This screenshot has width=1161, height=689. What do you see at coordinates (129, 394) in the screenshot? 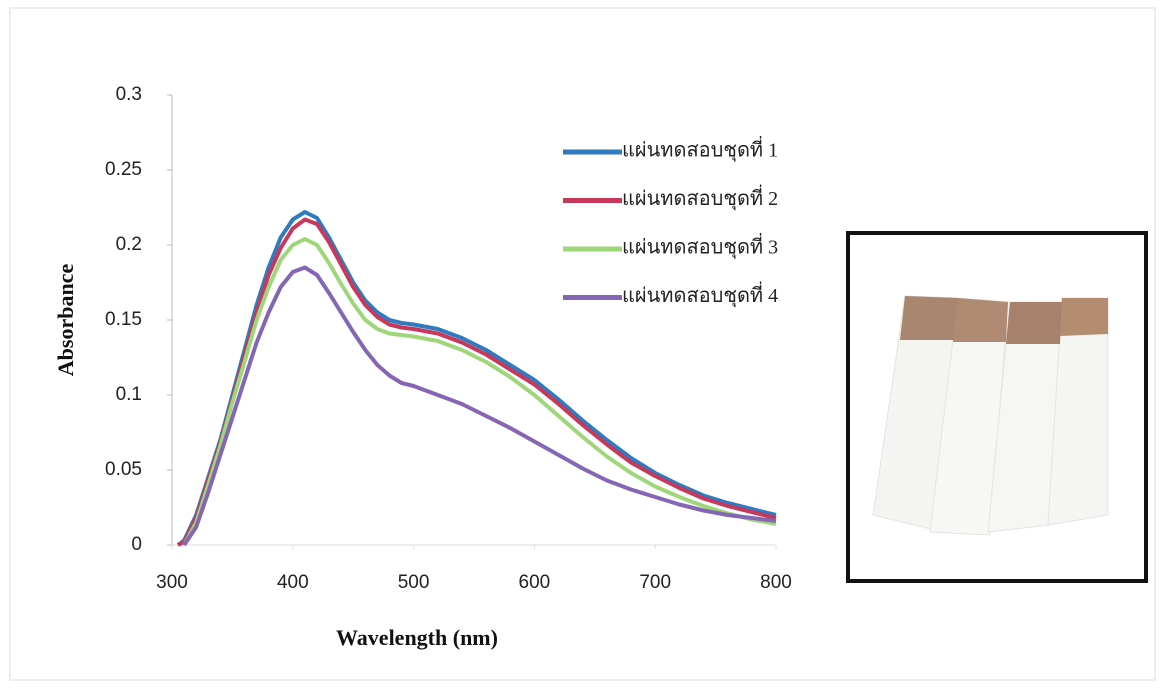
I see `y-tick-label: 0.1` at bounding box center [129, 394].